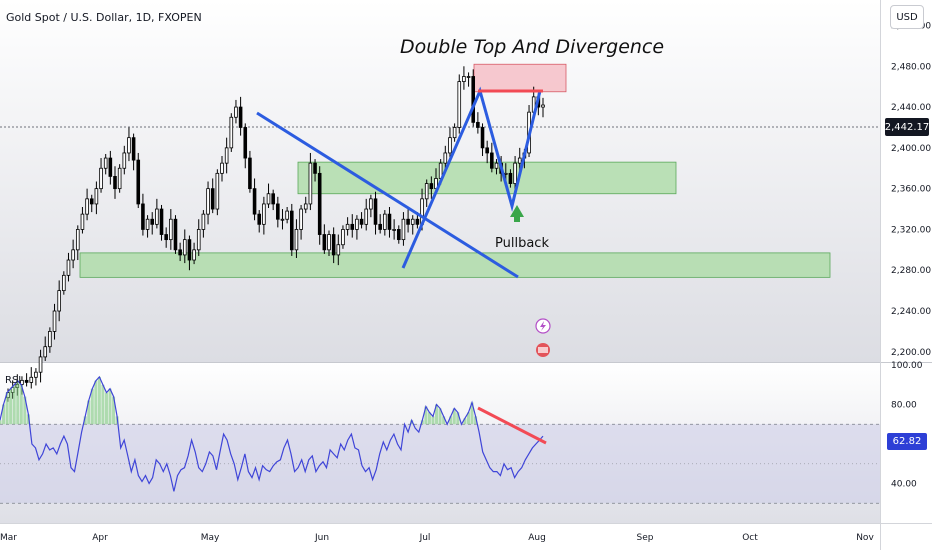 The image size is (932, 550). Describe the element at coordinates (543, 350) in the screenshot. I see `flag-icon` at that location.